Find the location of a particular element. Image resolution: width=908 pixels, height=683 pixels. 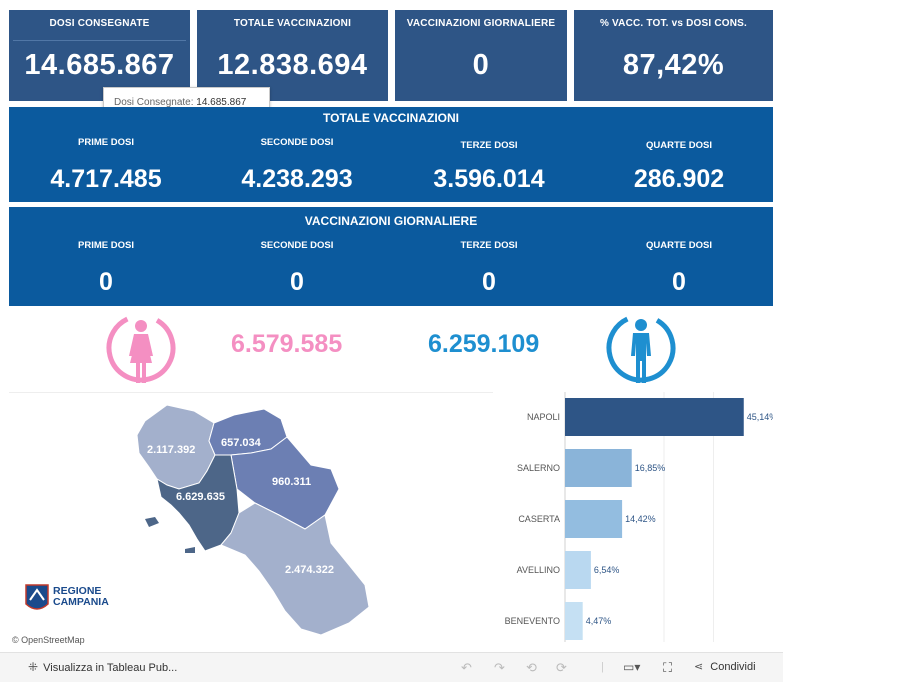

bar-label-caserta: CASERTA is located at coordinates (539, 519).